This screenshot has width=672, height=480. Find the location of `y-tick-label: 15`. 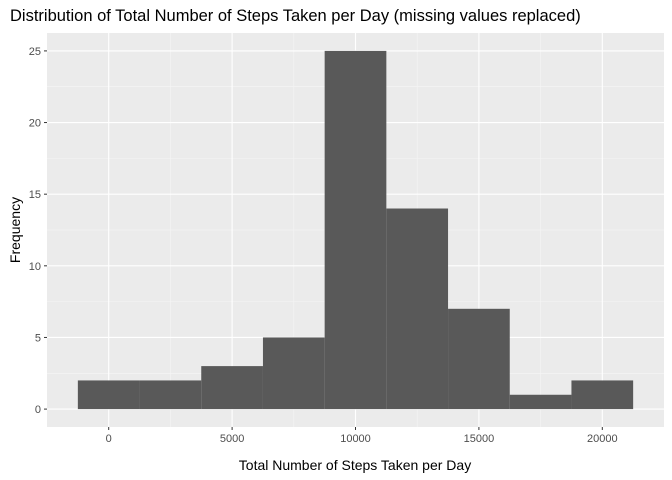

y-tick-label: 15 is located at coordinates (35, 195).